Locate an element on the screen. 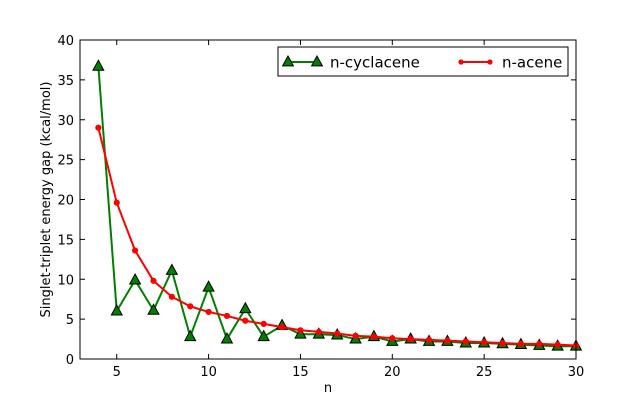 This screenshot has height=400, width=640. y-tick-label: 20 is located at coordinates (65, 201).